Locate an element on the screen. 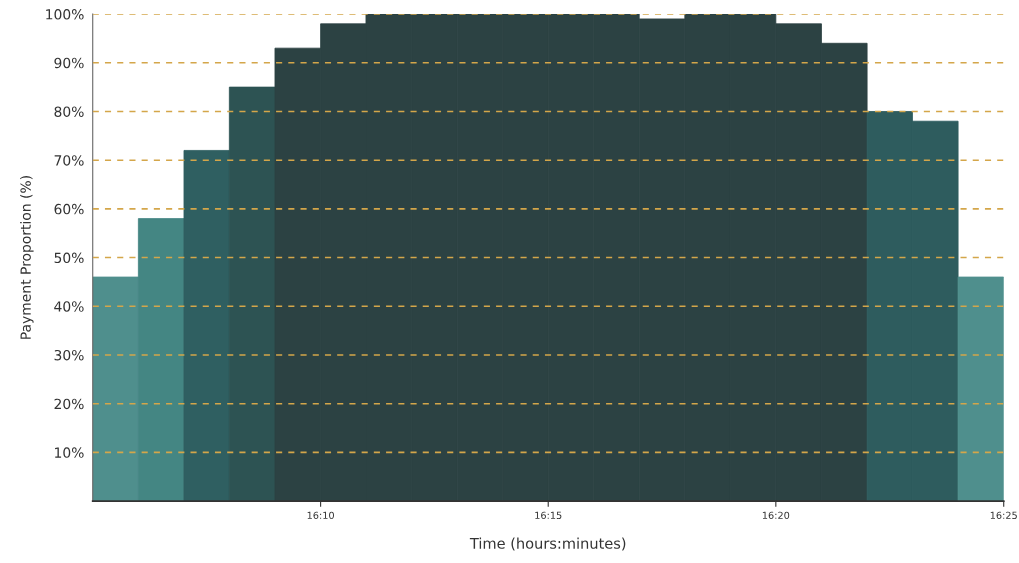 Image resolution: width=1019 pixels, height=563 pixels. y-axis-title: Payment Proportion (%) is located at coordinates (27, 257).